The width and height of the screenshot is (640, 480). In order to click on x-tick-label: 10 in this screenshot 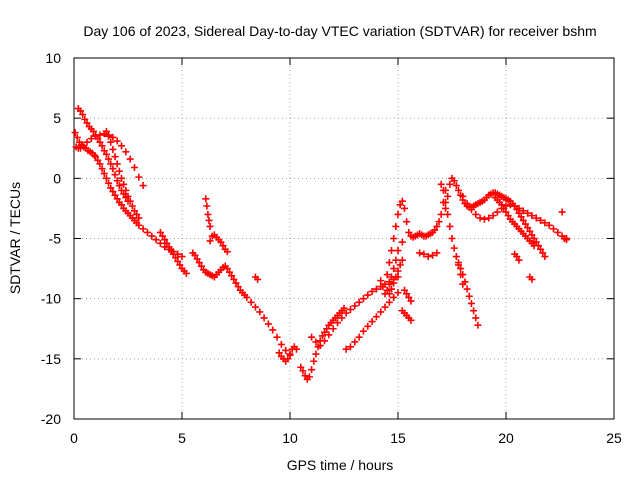, I will do `click(290, 438)`.